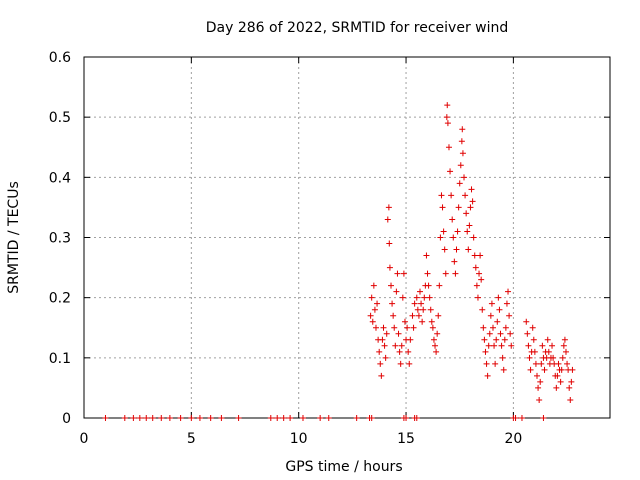  What do you see at coordinates (513, 439) in the screenshot?
I see `x-tick-label: 20` at bounding box center [513, 439].